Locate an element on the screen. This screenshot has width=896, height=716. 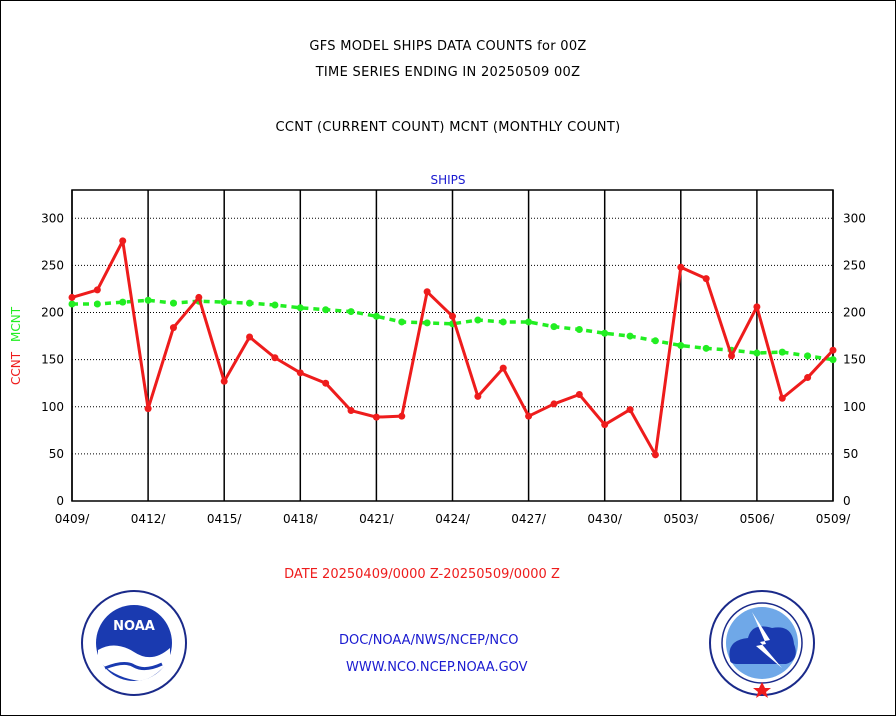
y-tick-label-right: 250 is located at coordinates (854, 265).